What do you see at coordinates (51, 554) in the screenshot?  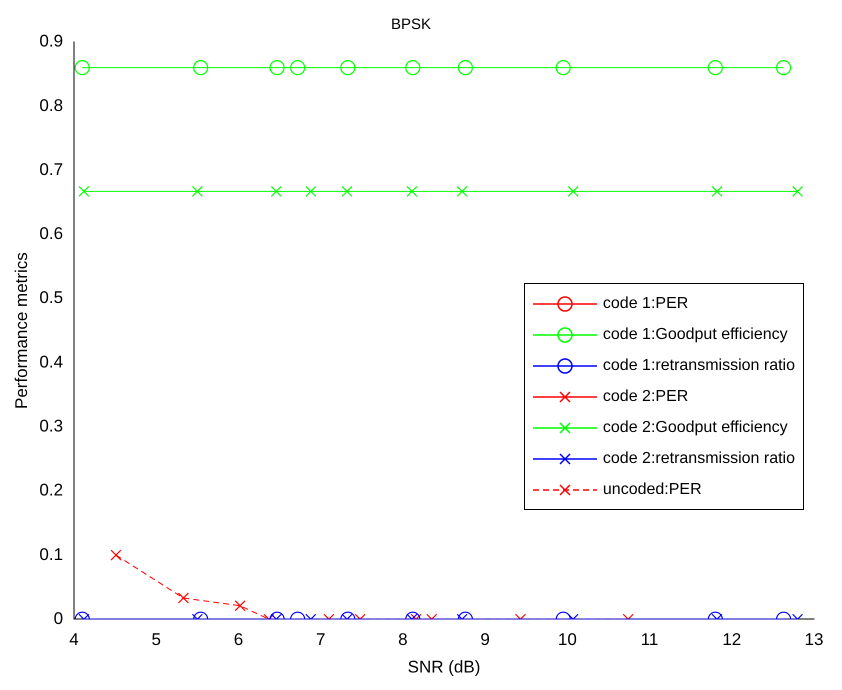 I see `y-tick-label: 0.1` at bounding box center [51, 554].